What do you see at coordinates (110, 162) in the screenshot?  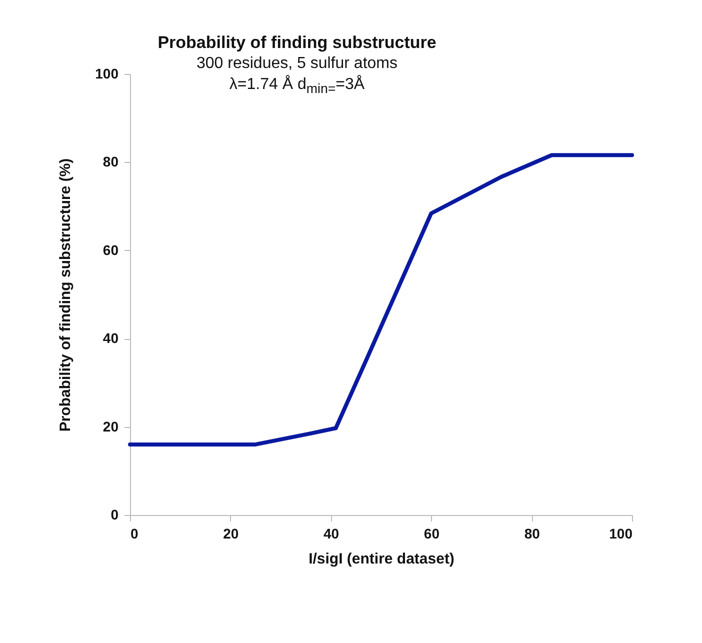 I see `y-tick-label: 80` at bounding box center [110, 162].